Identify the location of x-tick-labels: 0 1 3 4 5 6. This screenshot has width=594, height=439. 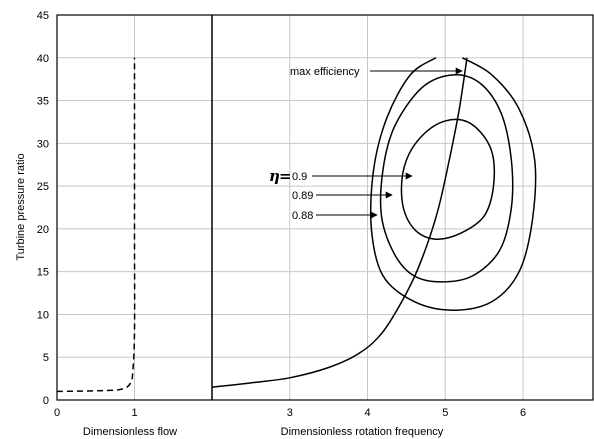
(290, 413).